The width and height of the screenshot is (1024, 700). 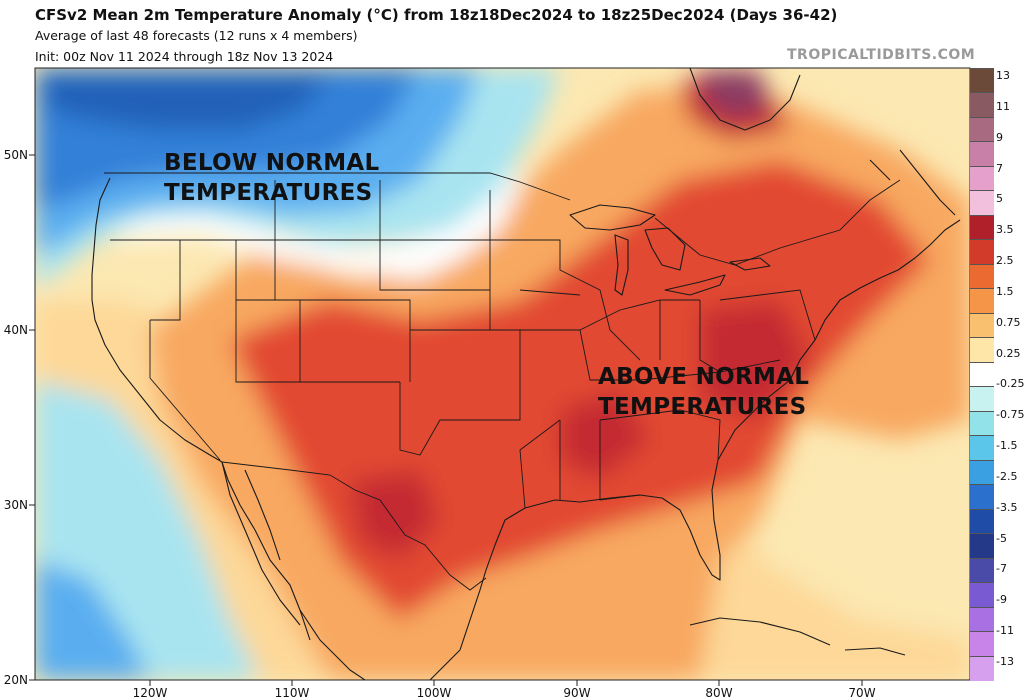 What do you see at coordinates (1005, 291) in the screenshot?
I see `colorbar-label: 1.5` at bounding box center [1005, 291].